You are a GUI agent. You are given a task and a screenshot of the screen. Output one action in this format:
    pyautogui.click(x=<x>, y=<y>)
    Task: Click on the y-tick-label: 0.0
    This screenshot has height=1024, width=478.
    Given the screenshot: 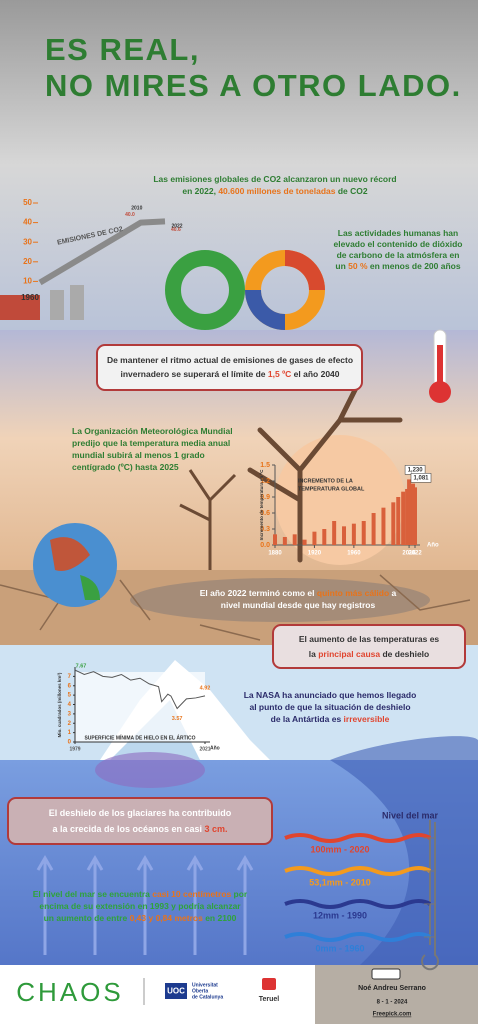 What is the action you would take?
    pyautogui.click(x=265, y=545)
    